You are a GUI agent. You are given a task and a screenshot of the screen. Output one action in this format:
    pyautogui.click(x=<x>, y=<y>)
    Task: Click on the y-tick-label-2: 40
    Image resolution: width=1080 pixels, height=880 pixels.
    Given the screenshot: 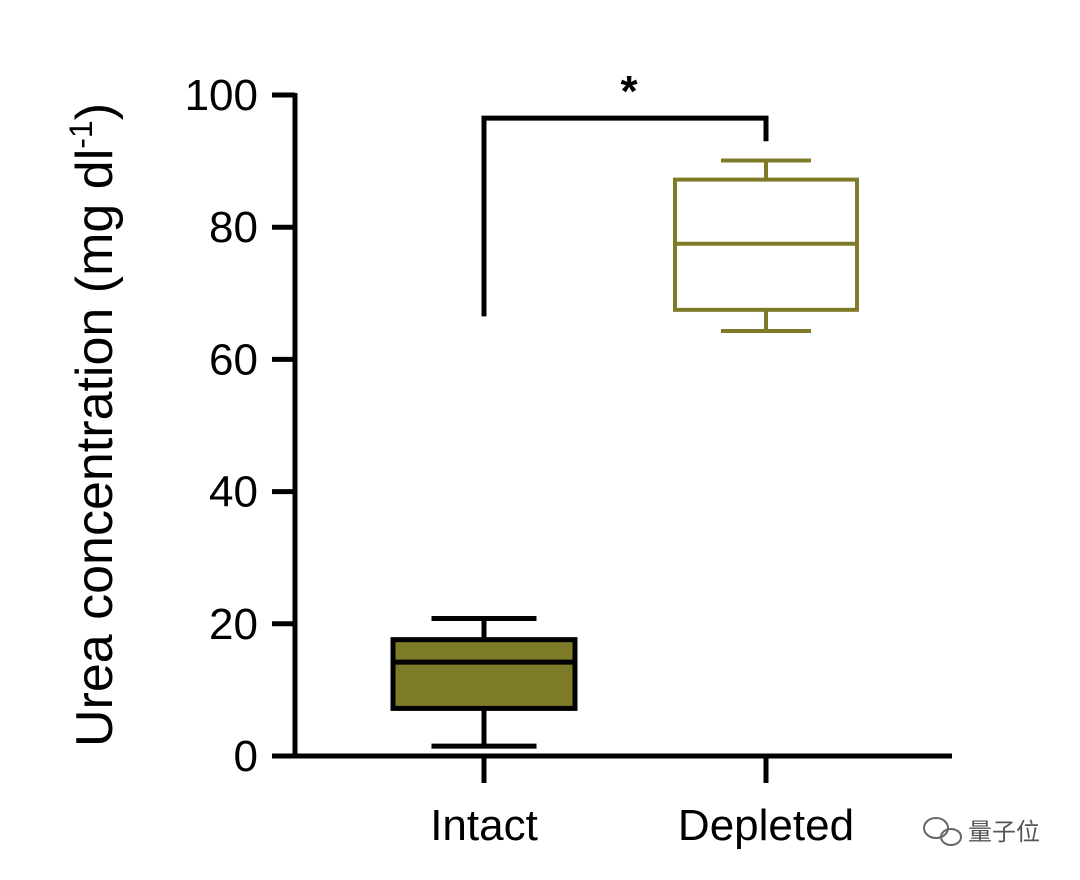 What is the action you would take?
    pyautogui.click(x=233, y=492)
    